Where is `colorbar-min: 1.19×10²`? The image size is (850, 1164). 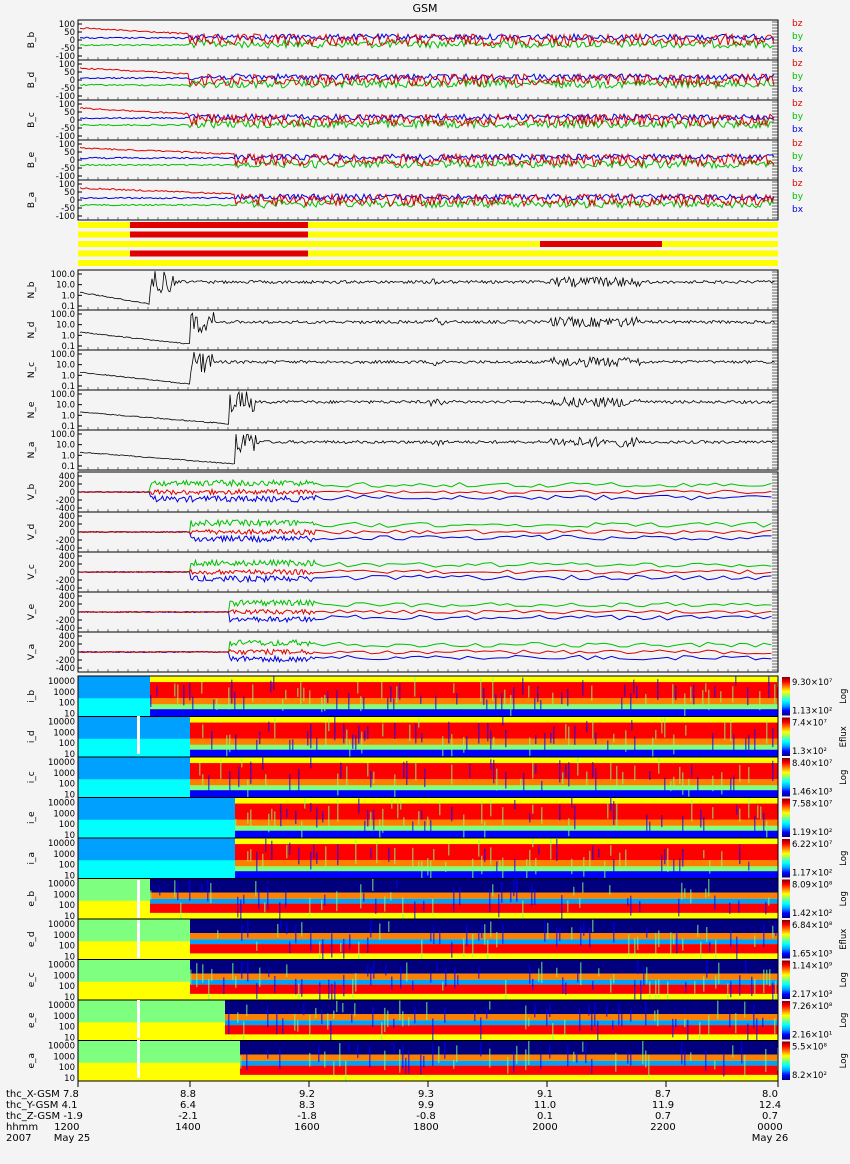
colorbar-min: 1.19×10² is located at coordinates (812, 833).